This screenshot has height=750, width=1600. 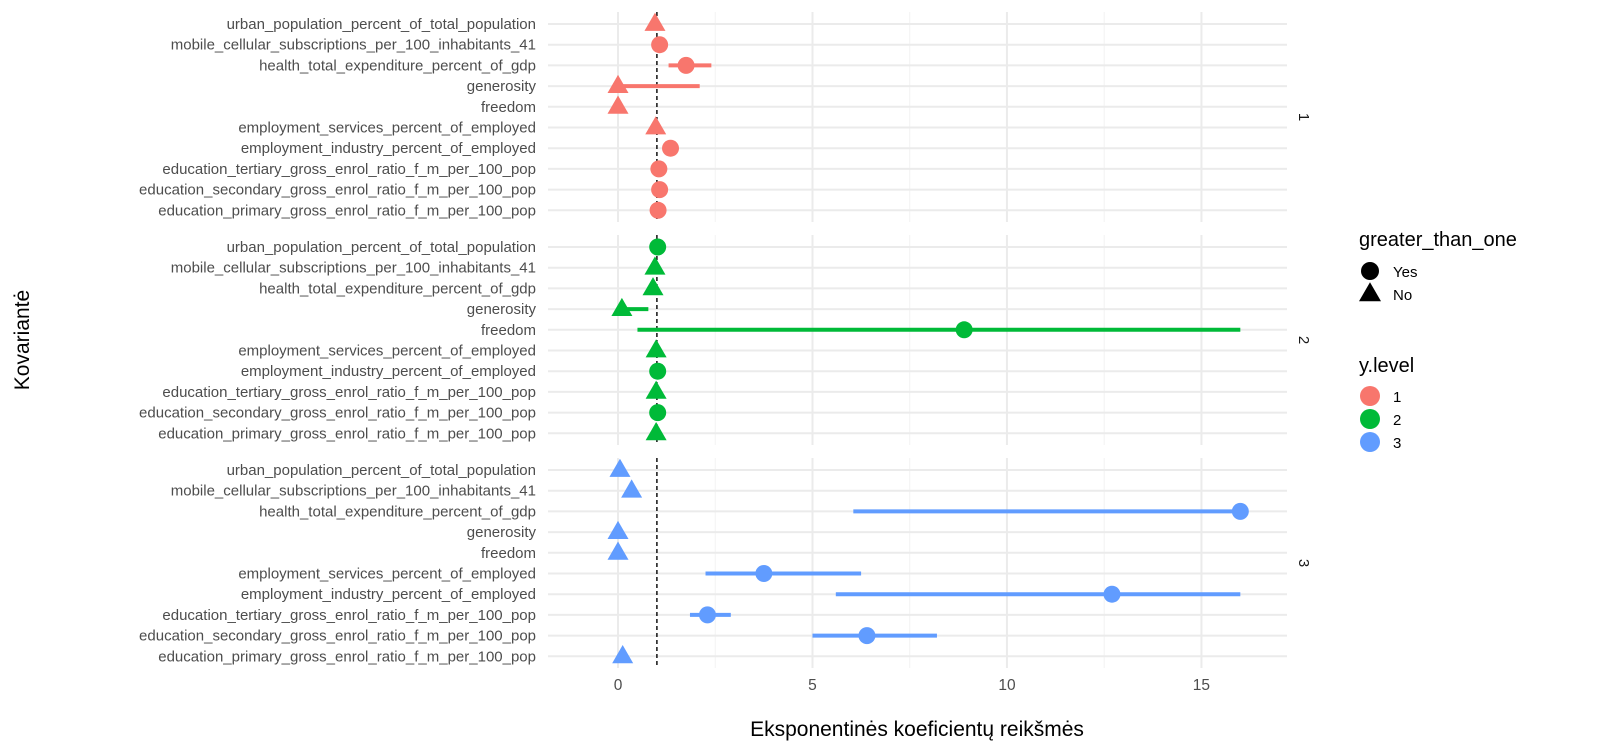 I want to click on legend-color-title: y.level, so click(x=1386, y=366).